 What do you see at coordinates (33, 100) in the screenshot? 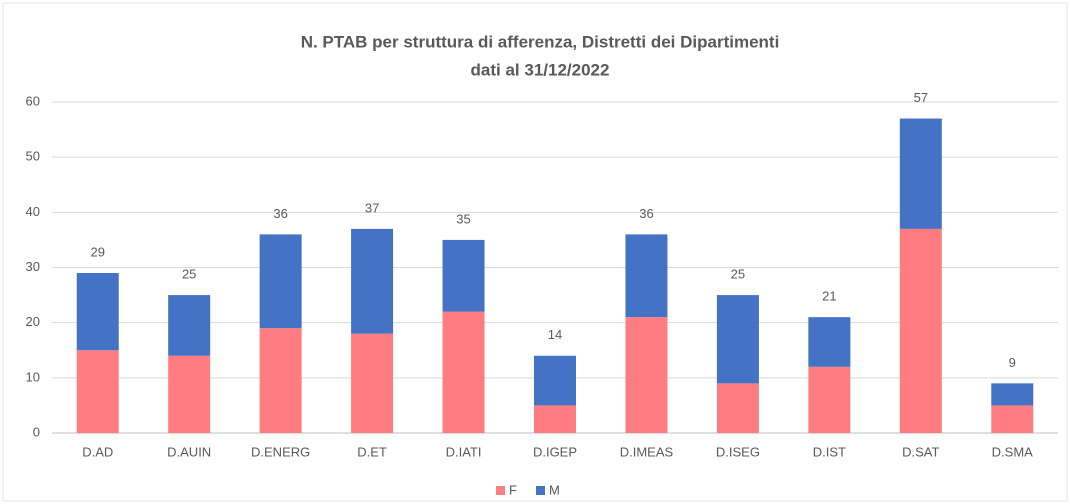
I see `y-tick-label: 60` at bounding box center [33, 100].